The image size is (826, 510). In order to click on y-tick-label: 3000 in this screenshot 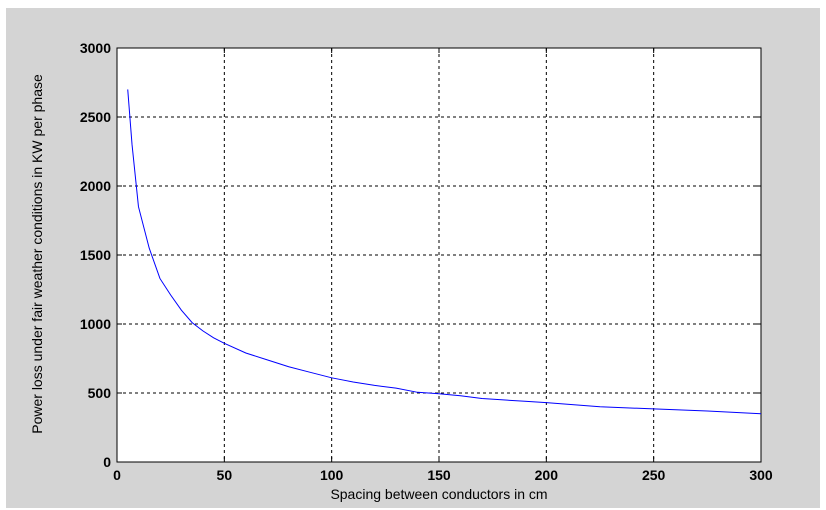, I will do `click(95, 48)`.